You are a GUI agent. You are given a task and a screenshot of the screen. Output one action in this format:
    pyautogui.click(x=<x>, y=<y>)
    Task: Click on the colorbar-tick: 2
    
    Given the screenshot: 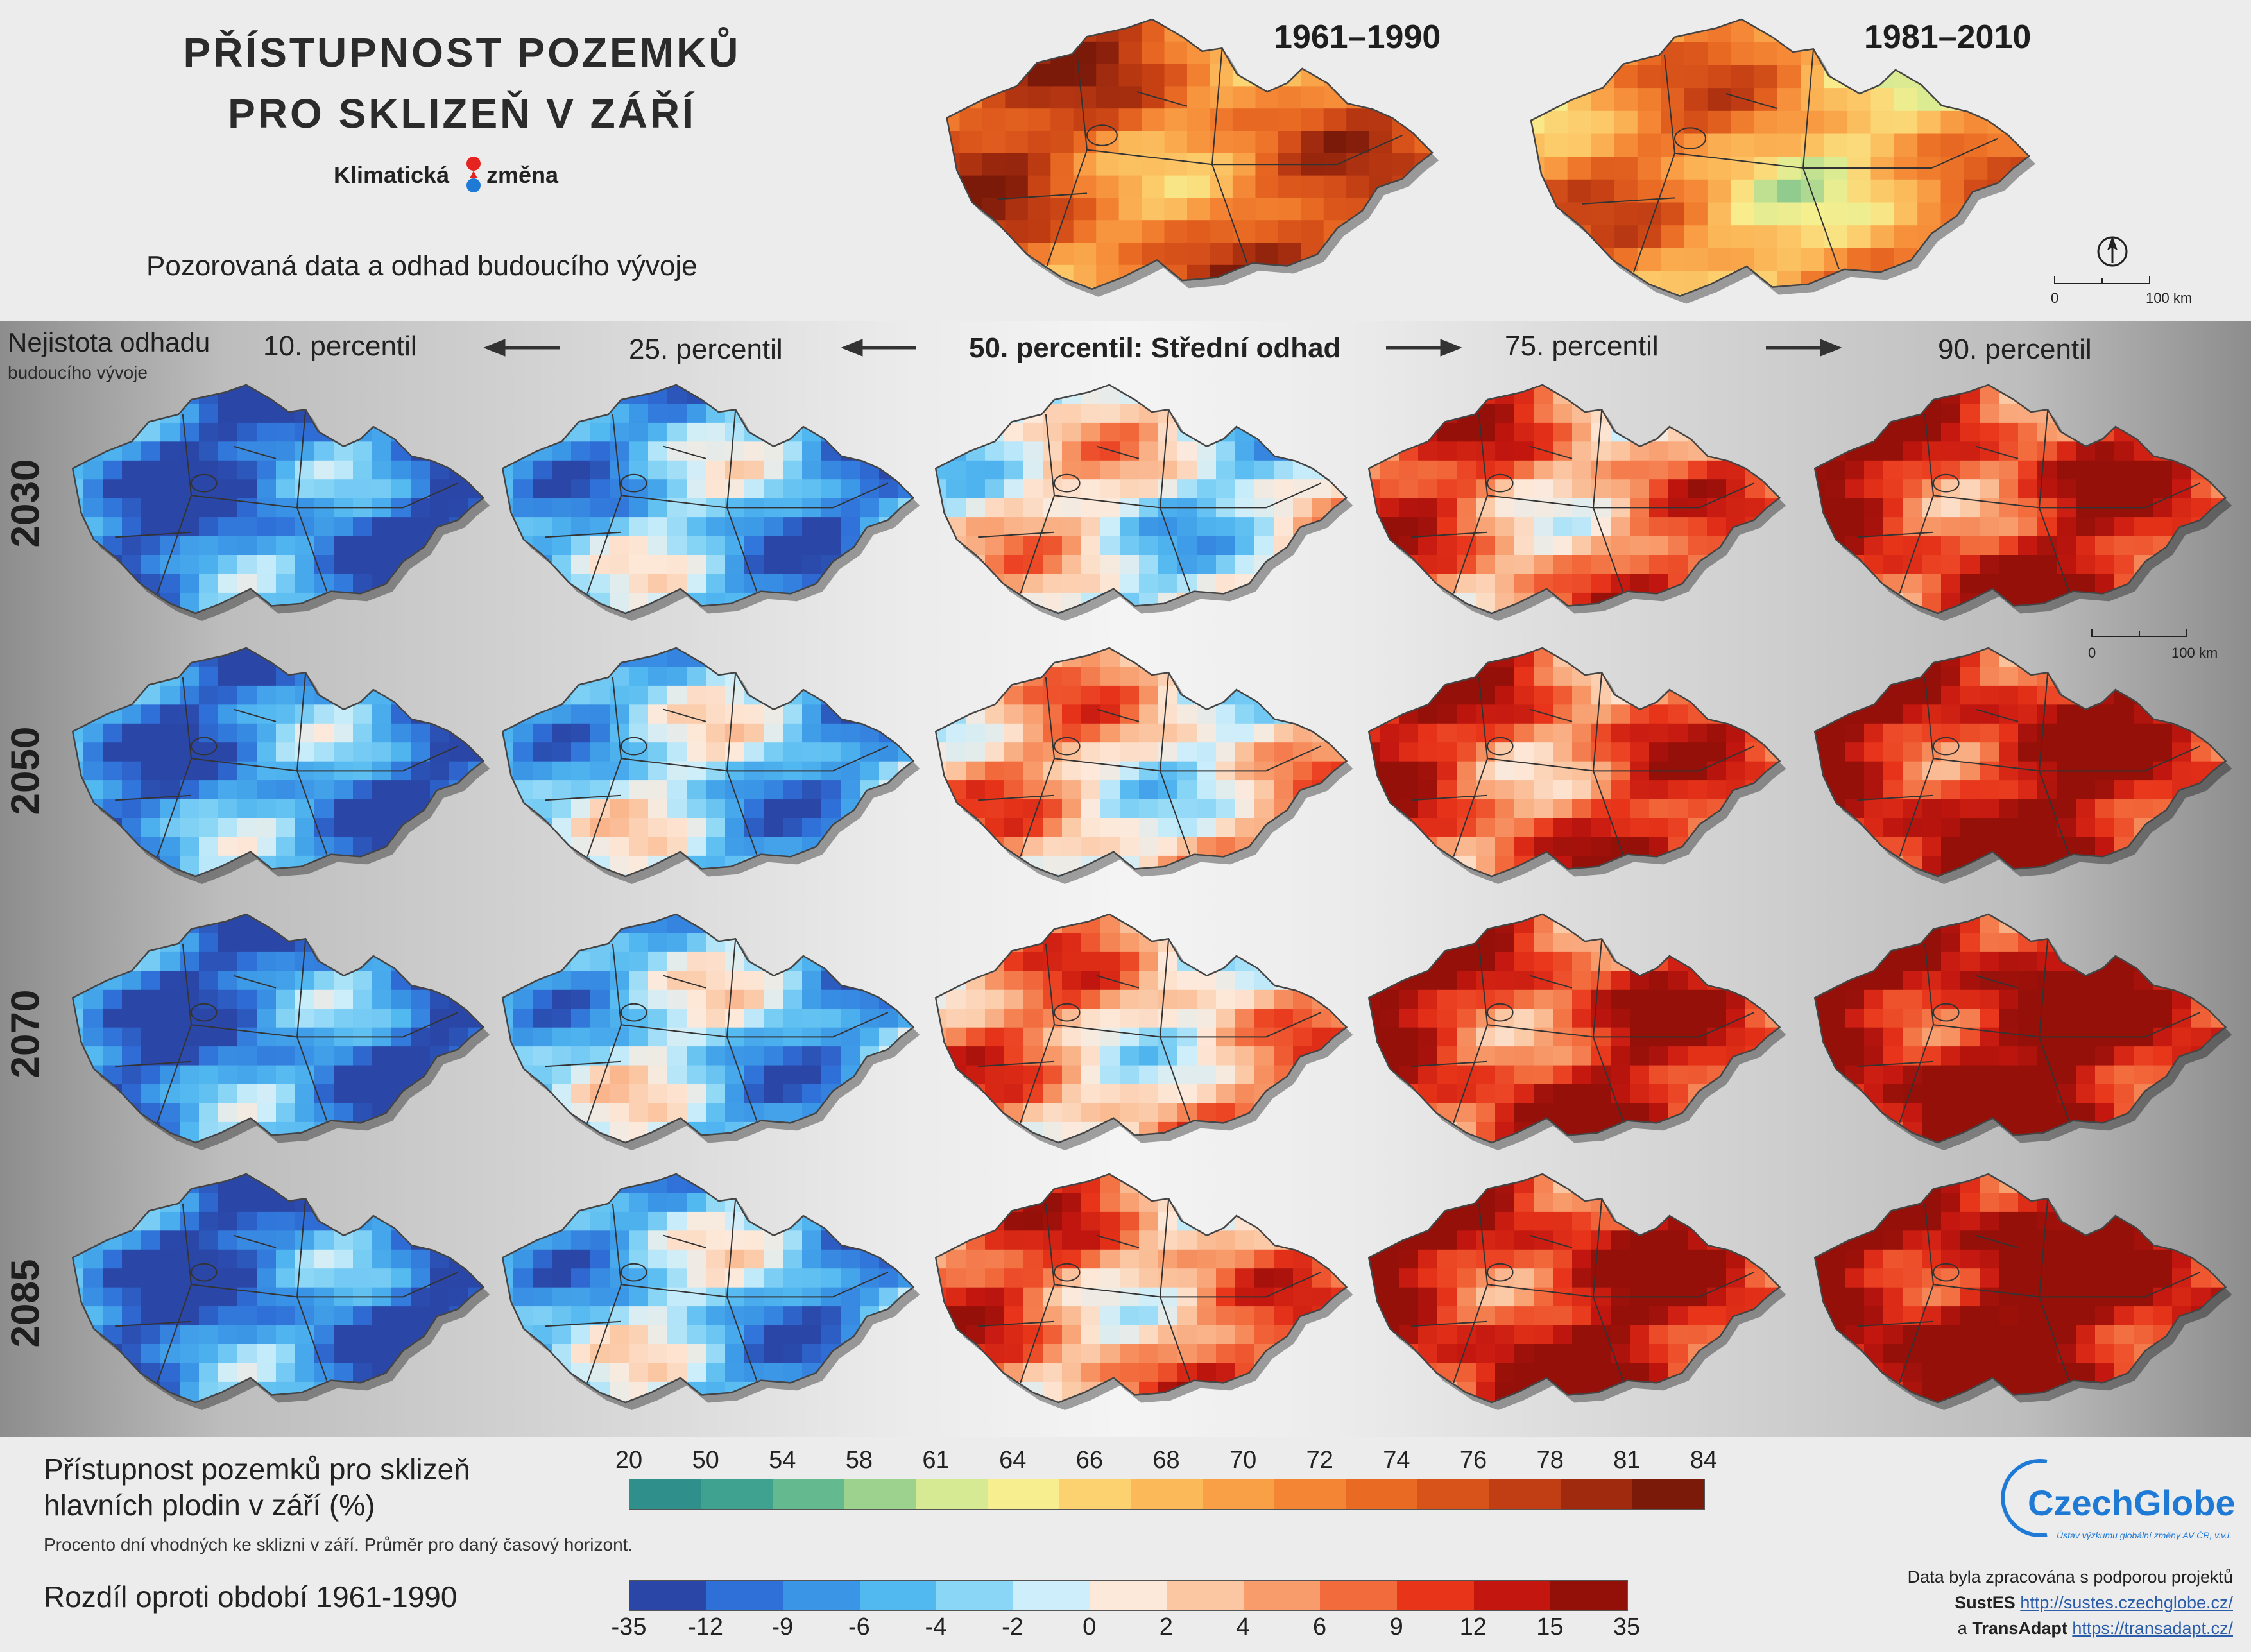 What is the action you would take?
    pyautogui.click(x=1166, y=1627)
    